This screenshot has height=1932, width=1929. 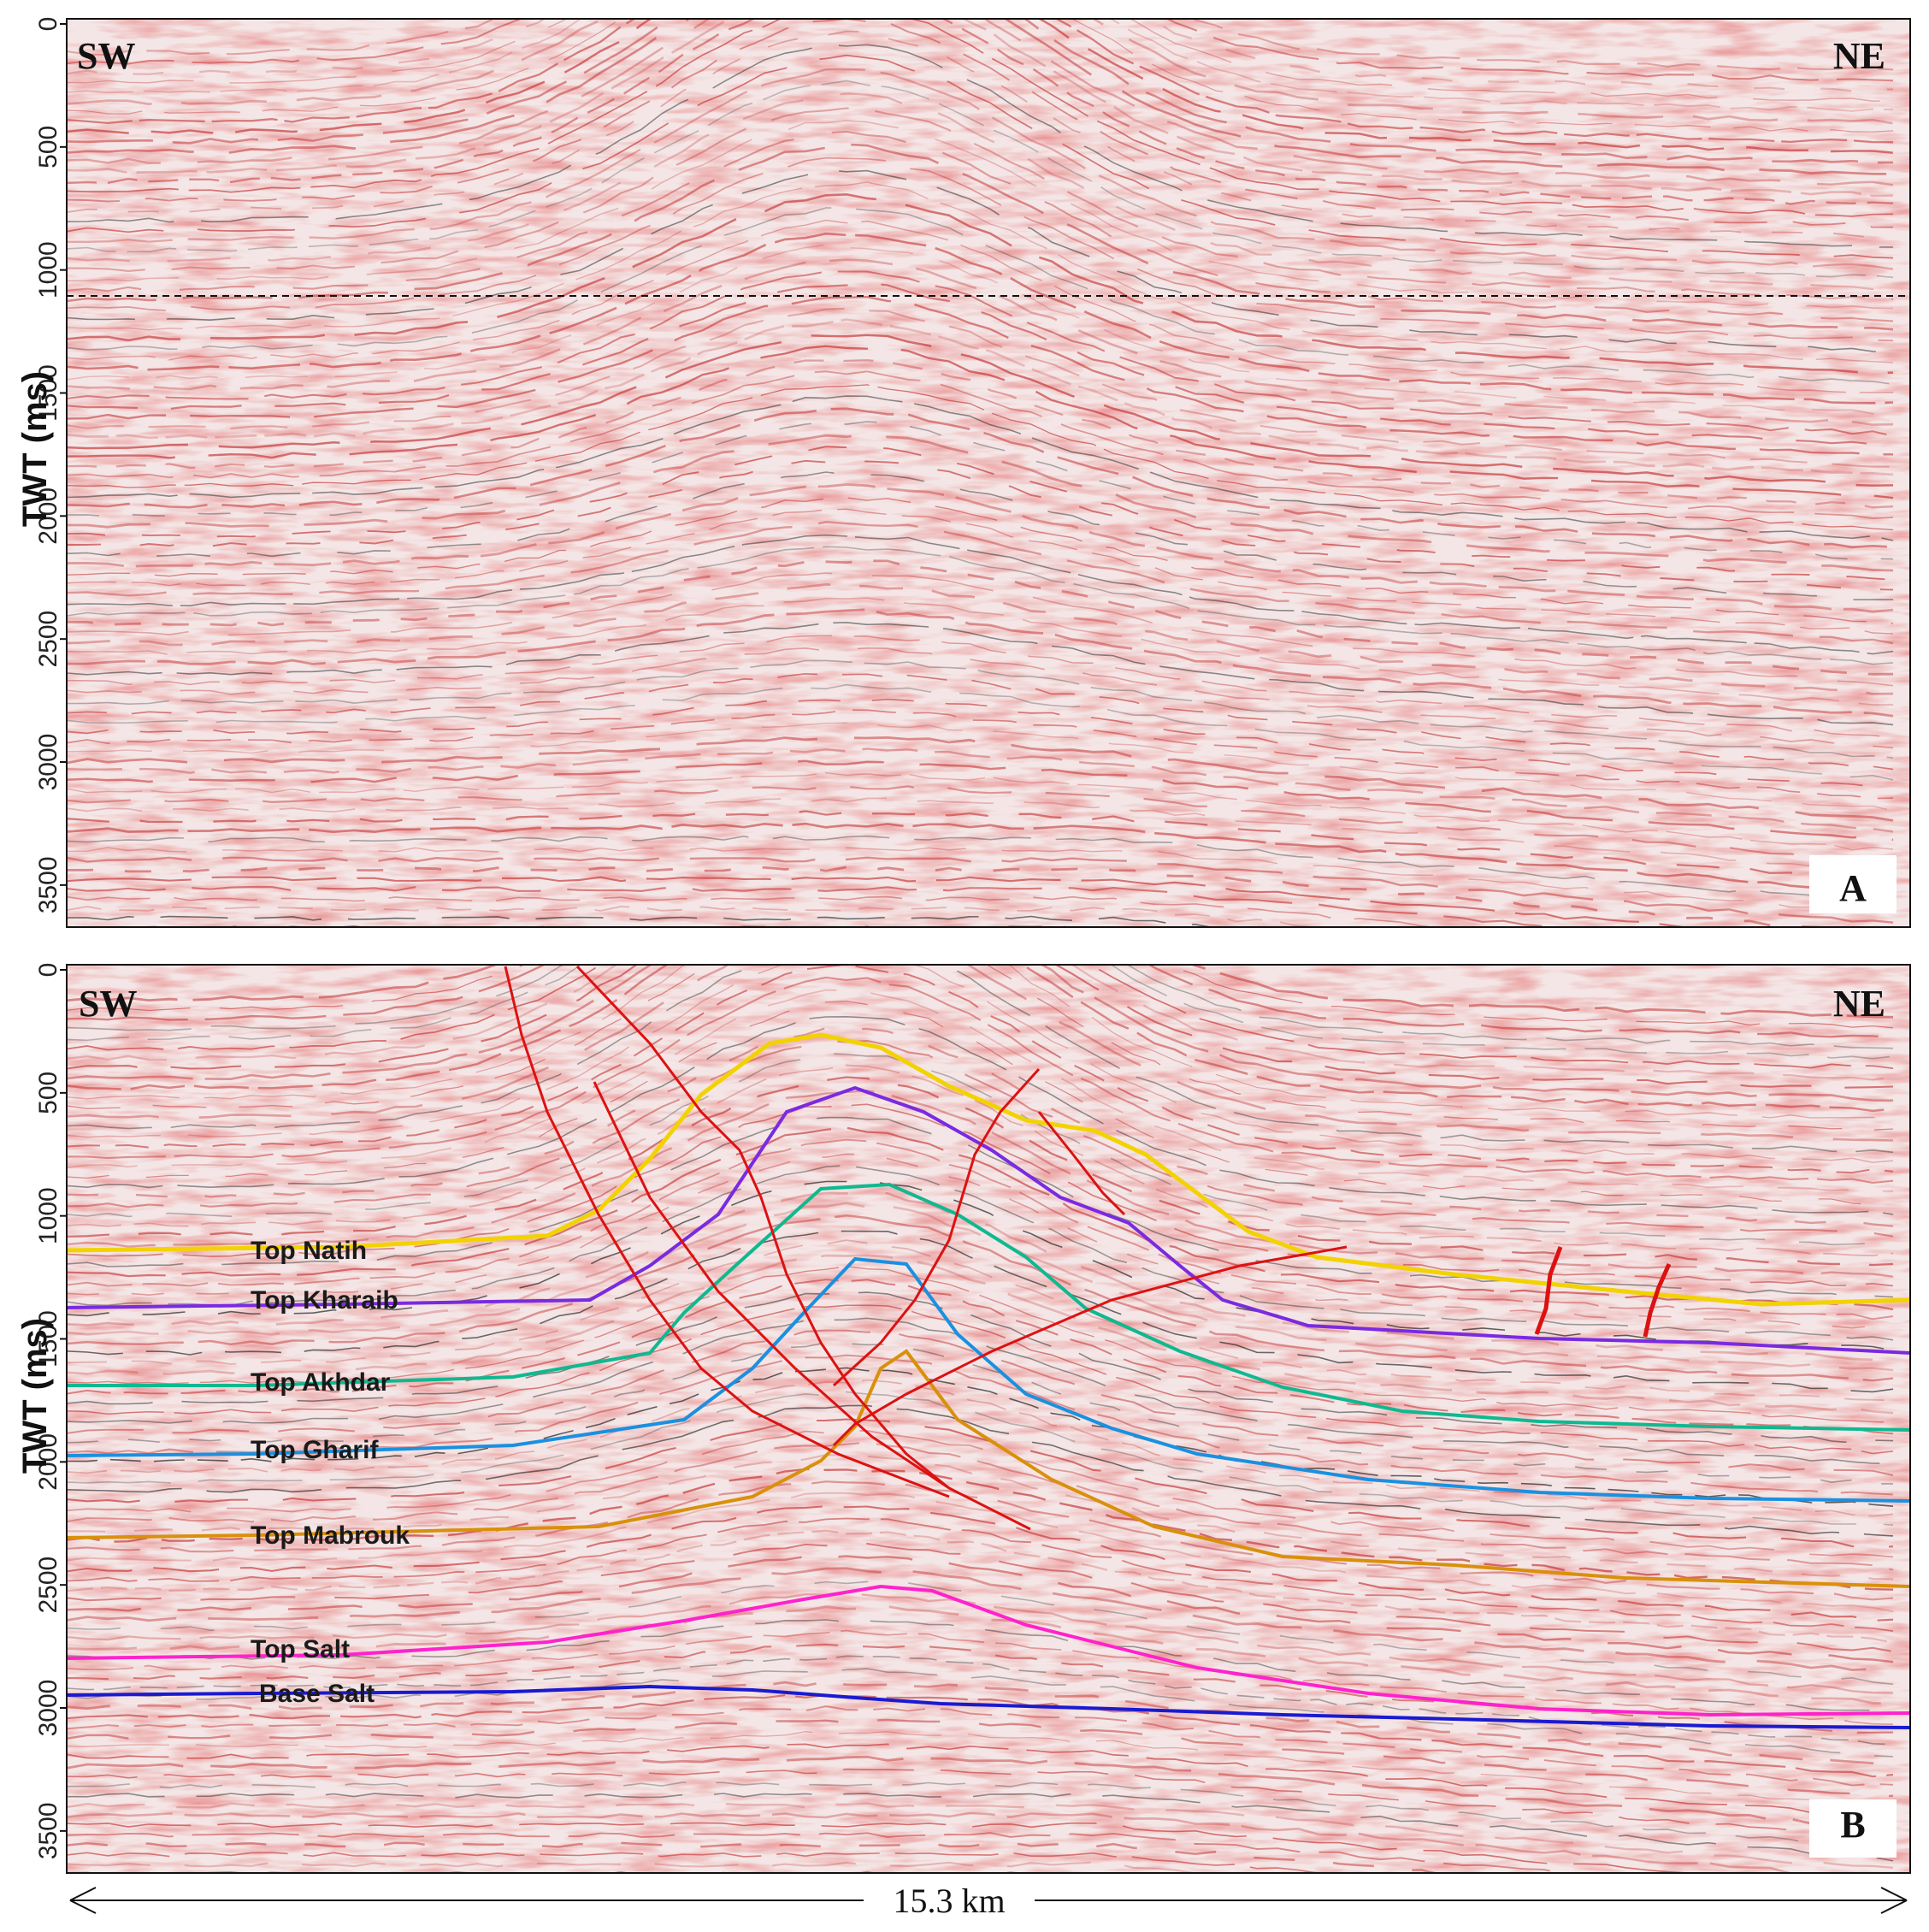 I want to click on horizon-top-kharaib-line, so click(x=988, y=1220).